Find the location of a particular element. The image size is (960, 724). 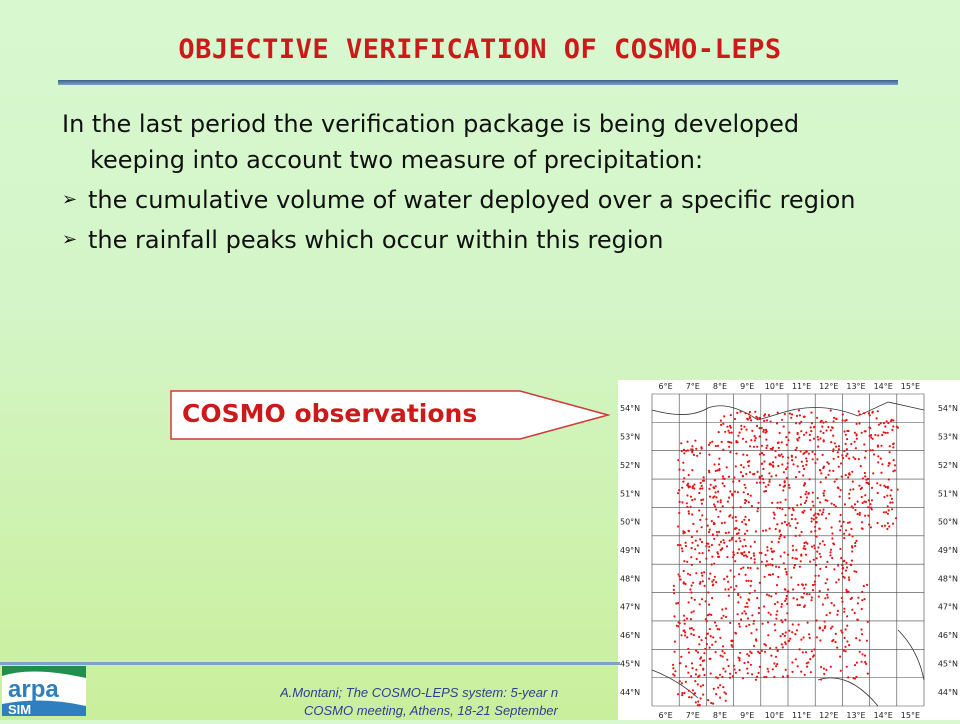

lon-label-top: 10°E is located at coordinates (774, 386).